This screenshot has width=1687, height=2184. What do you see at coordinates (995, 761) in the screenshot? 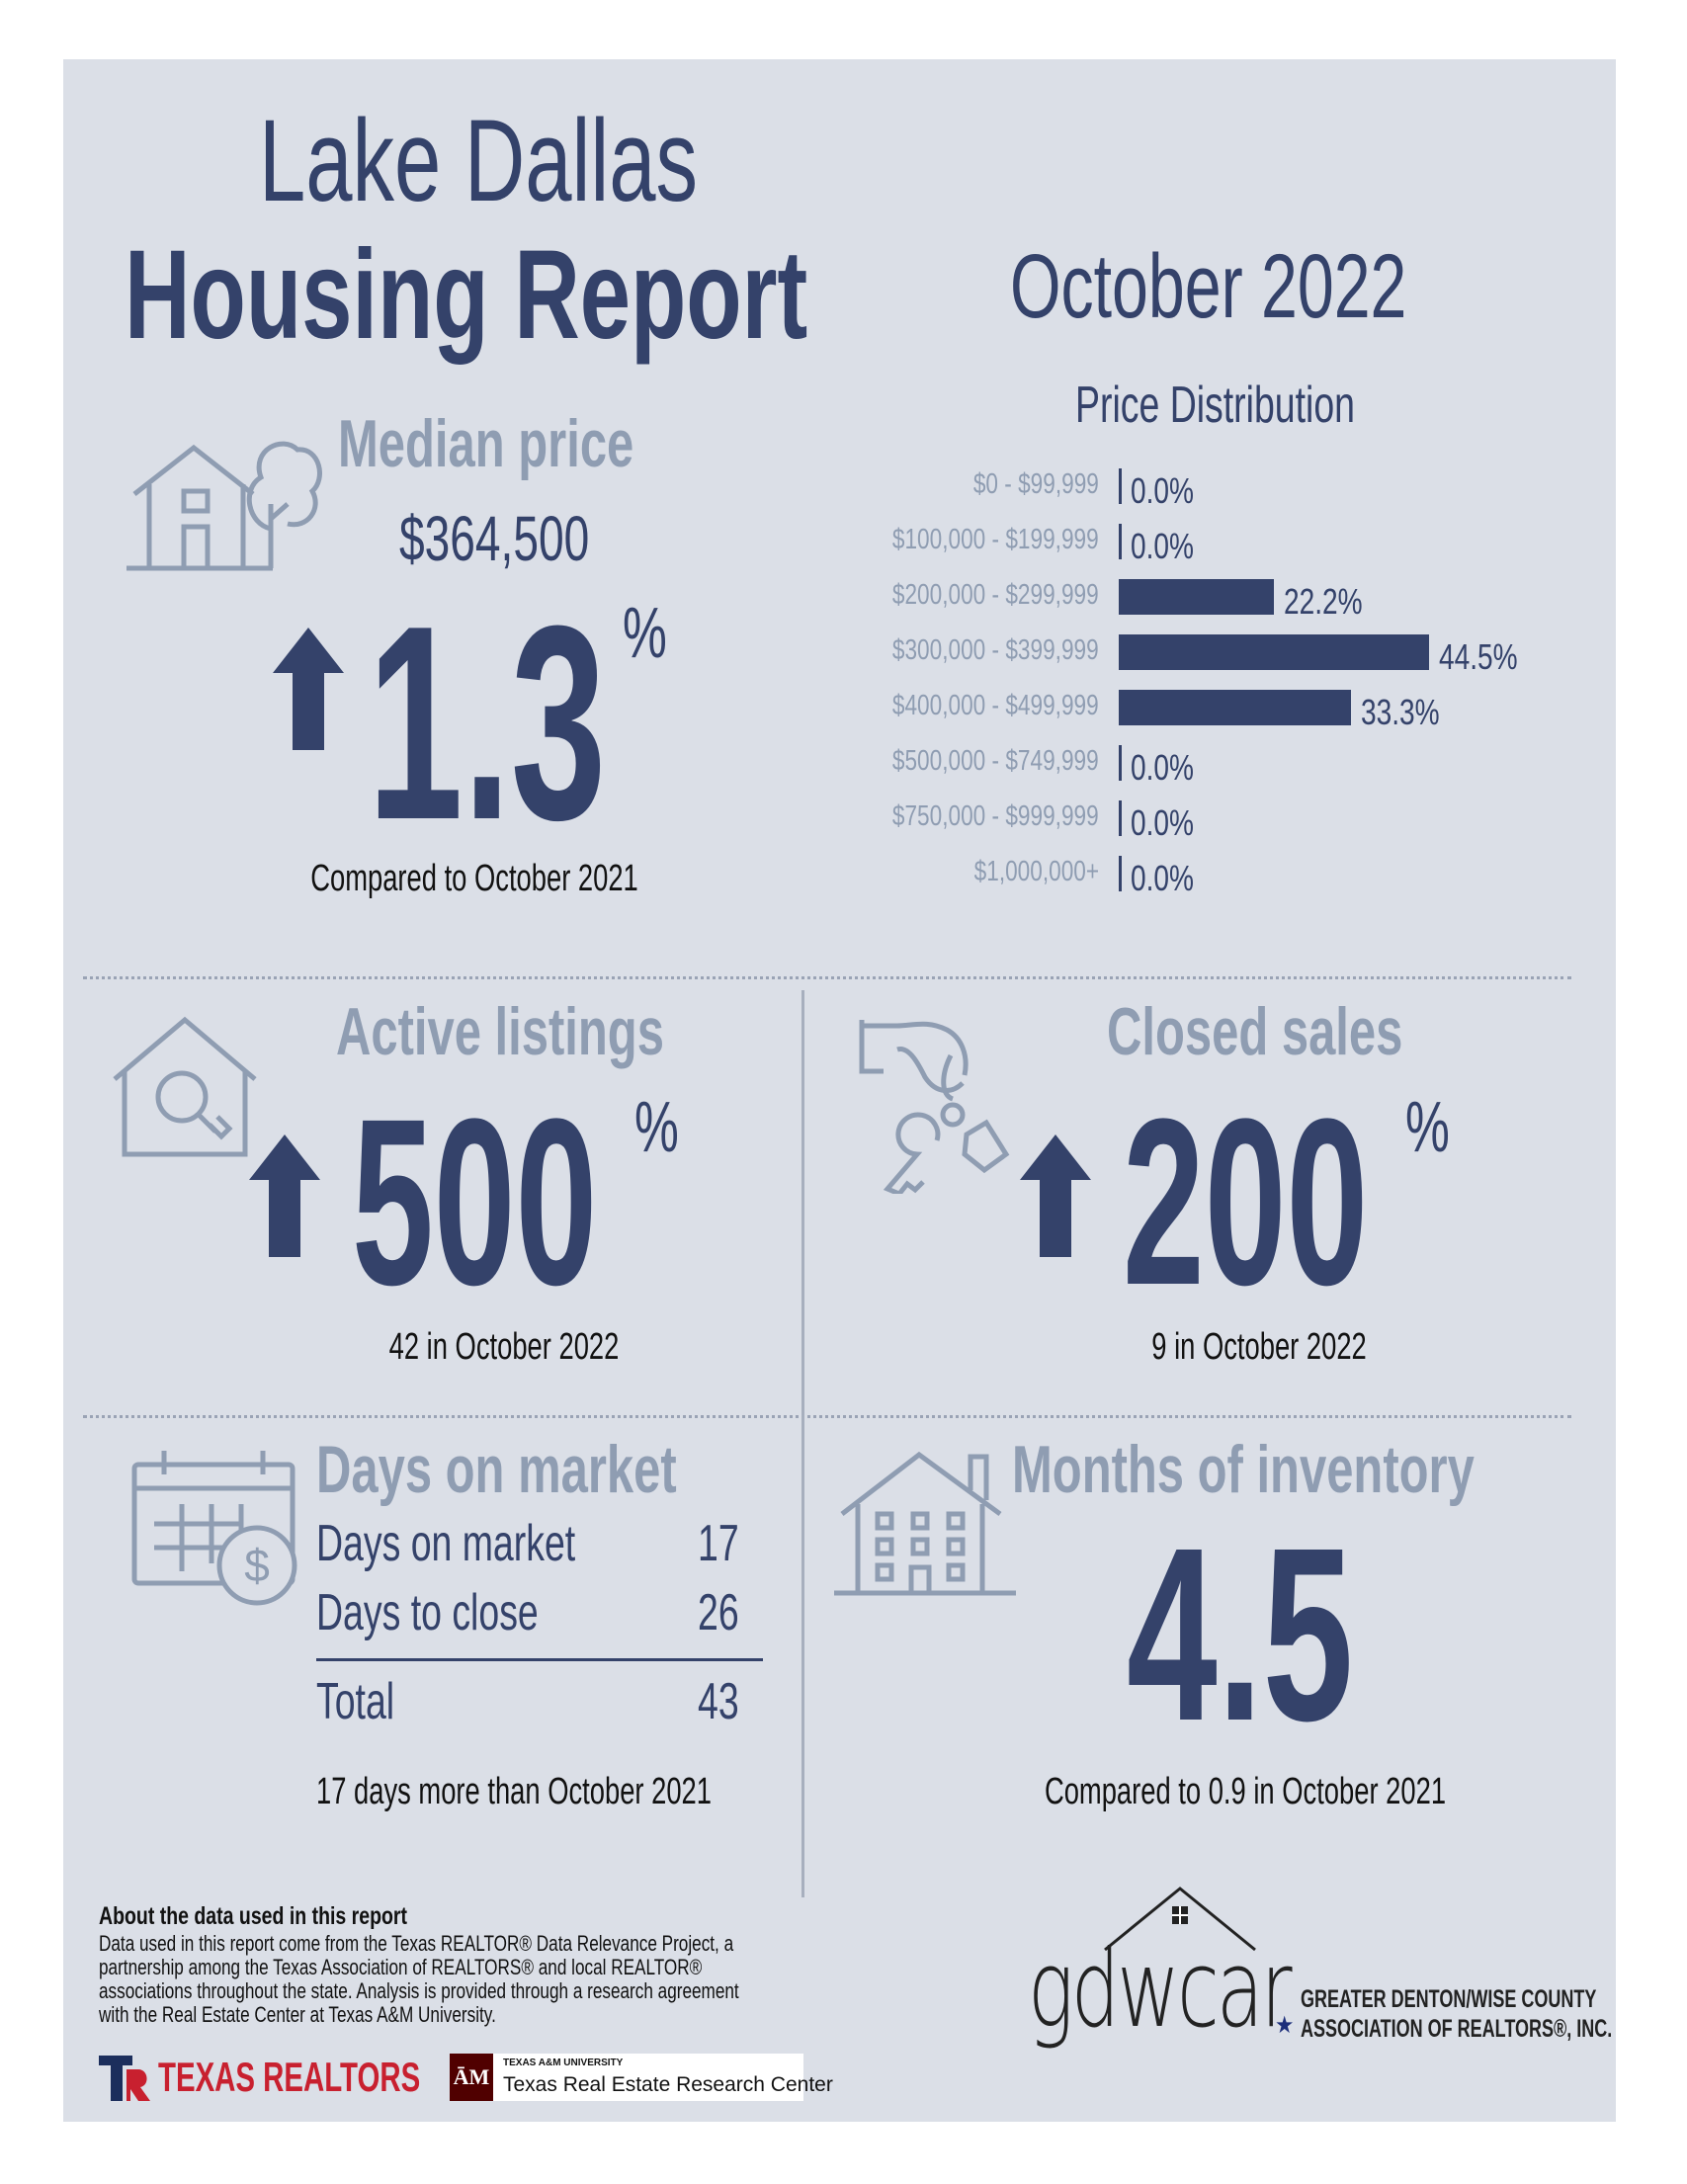
I see `price-bucket-label: $500,000 - $749,999` at bounding box center [995, 761].